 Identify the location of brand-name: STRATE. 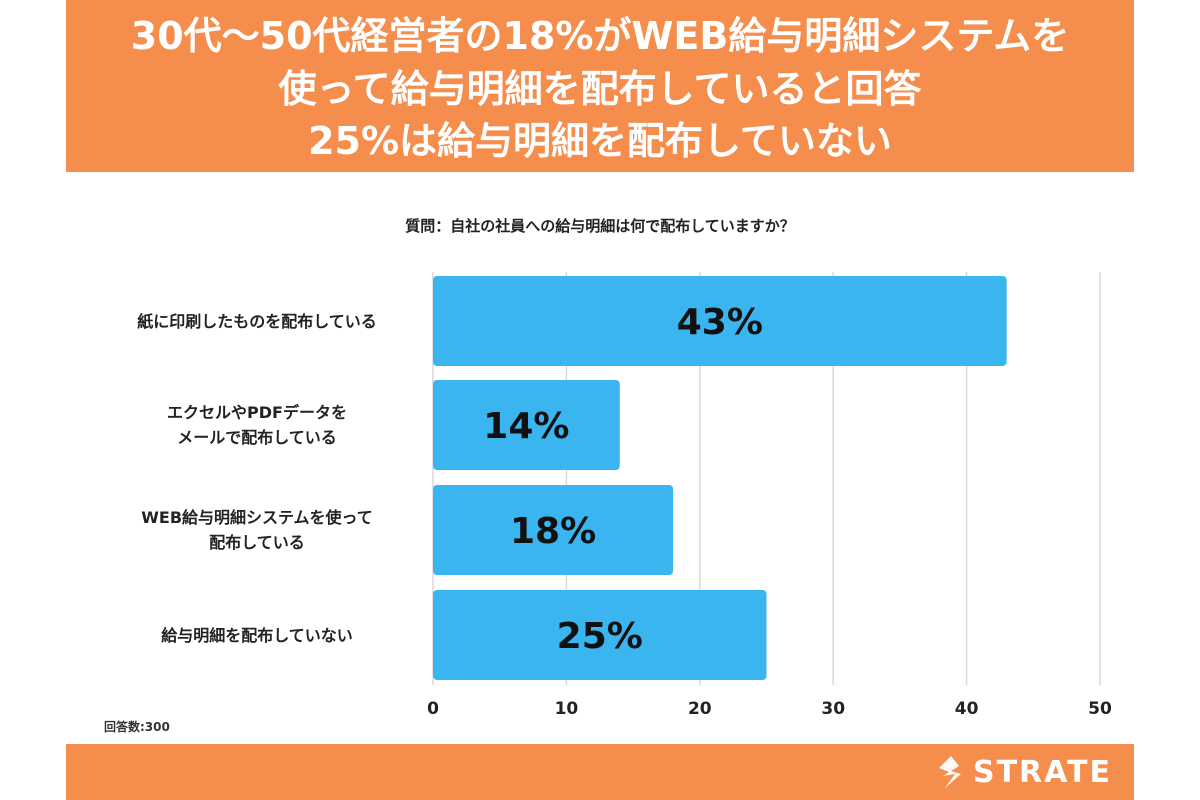
(1042, 772).